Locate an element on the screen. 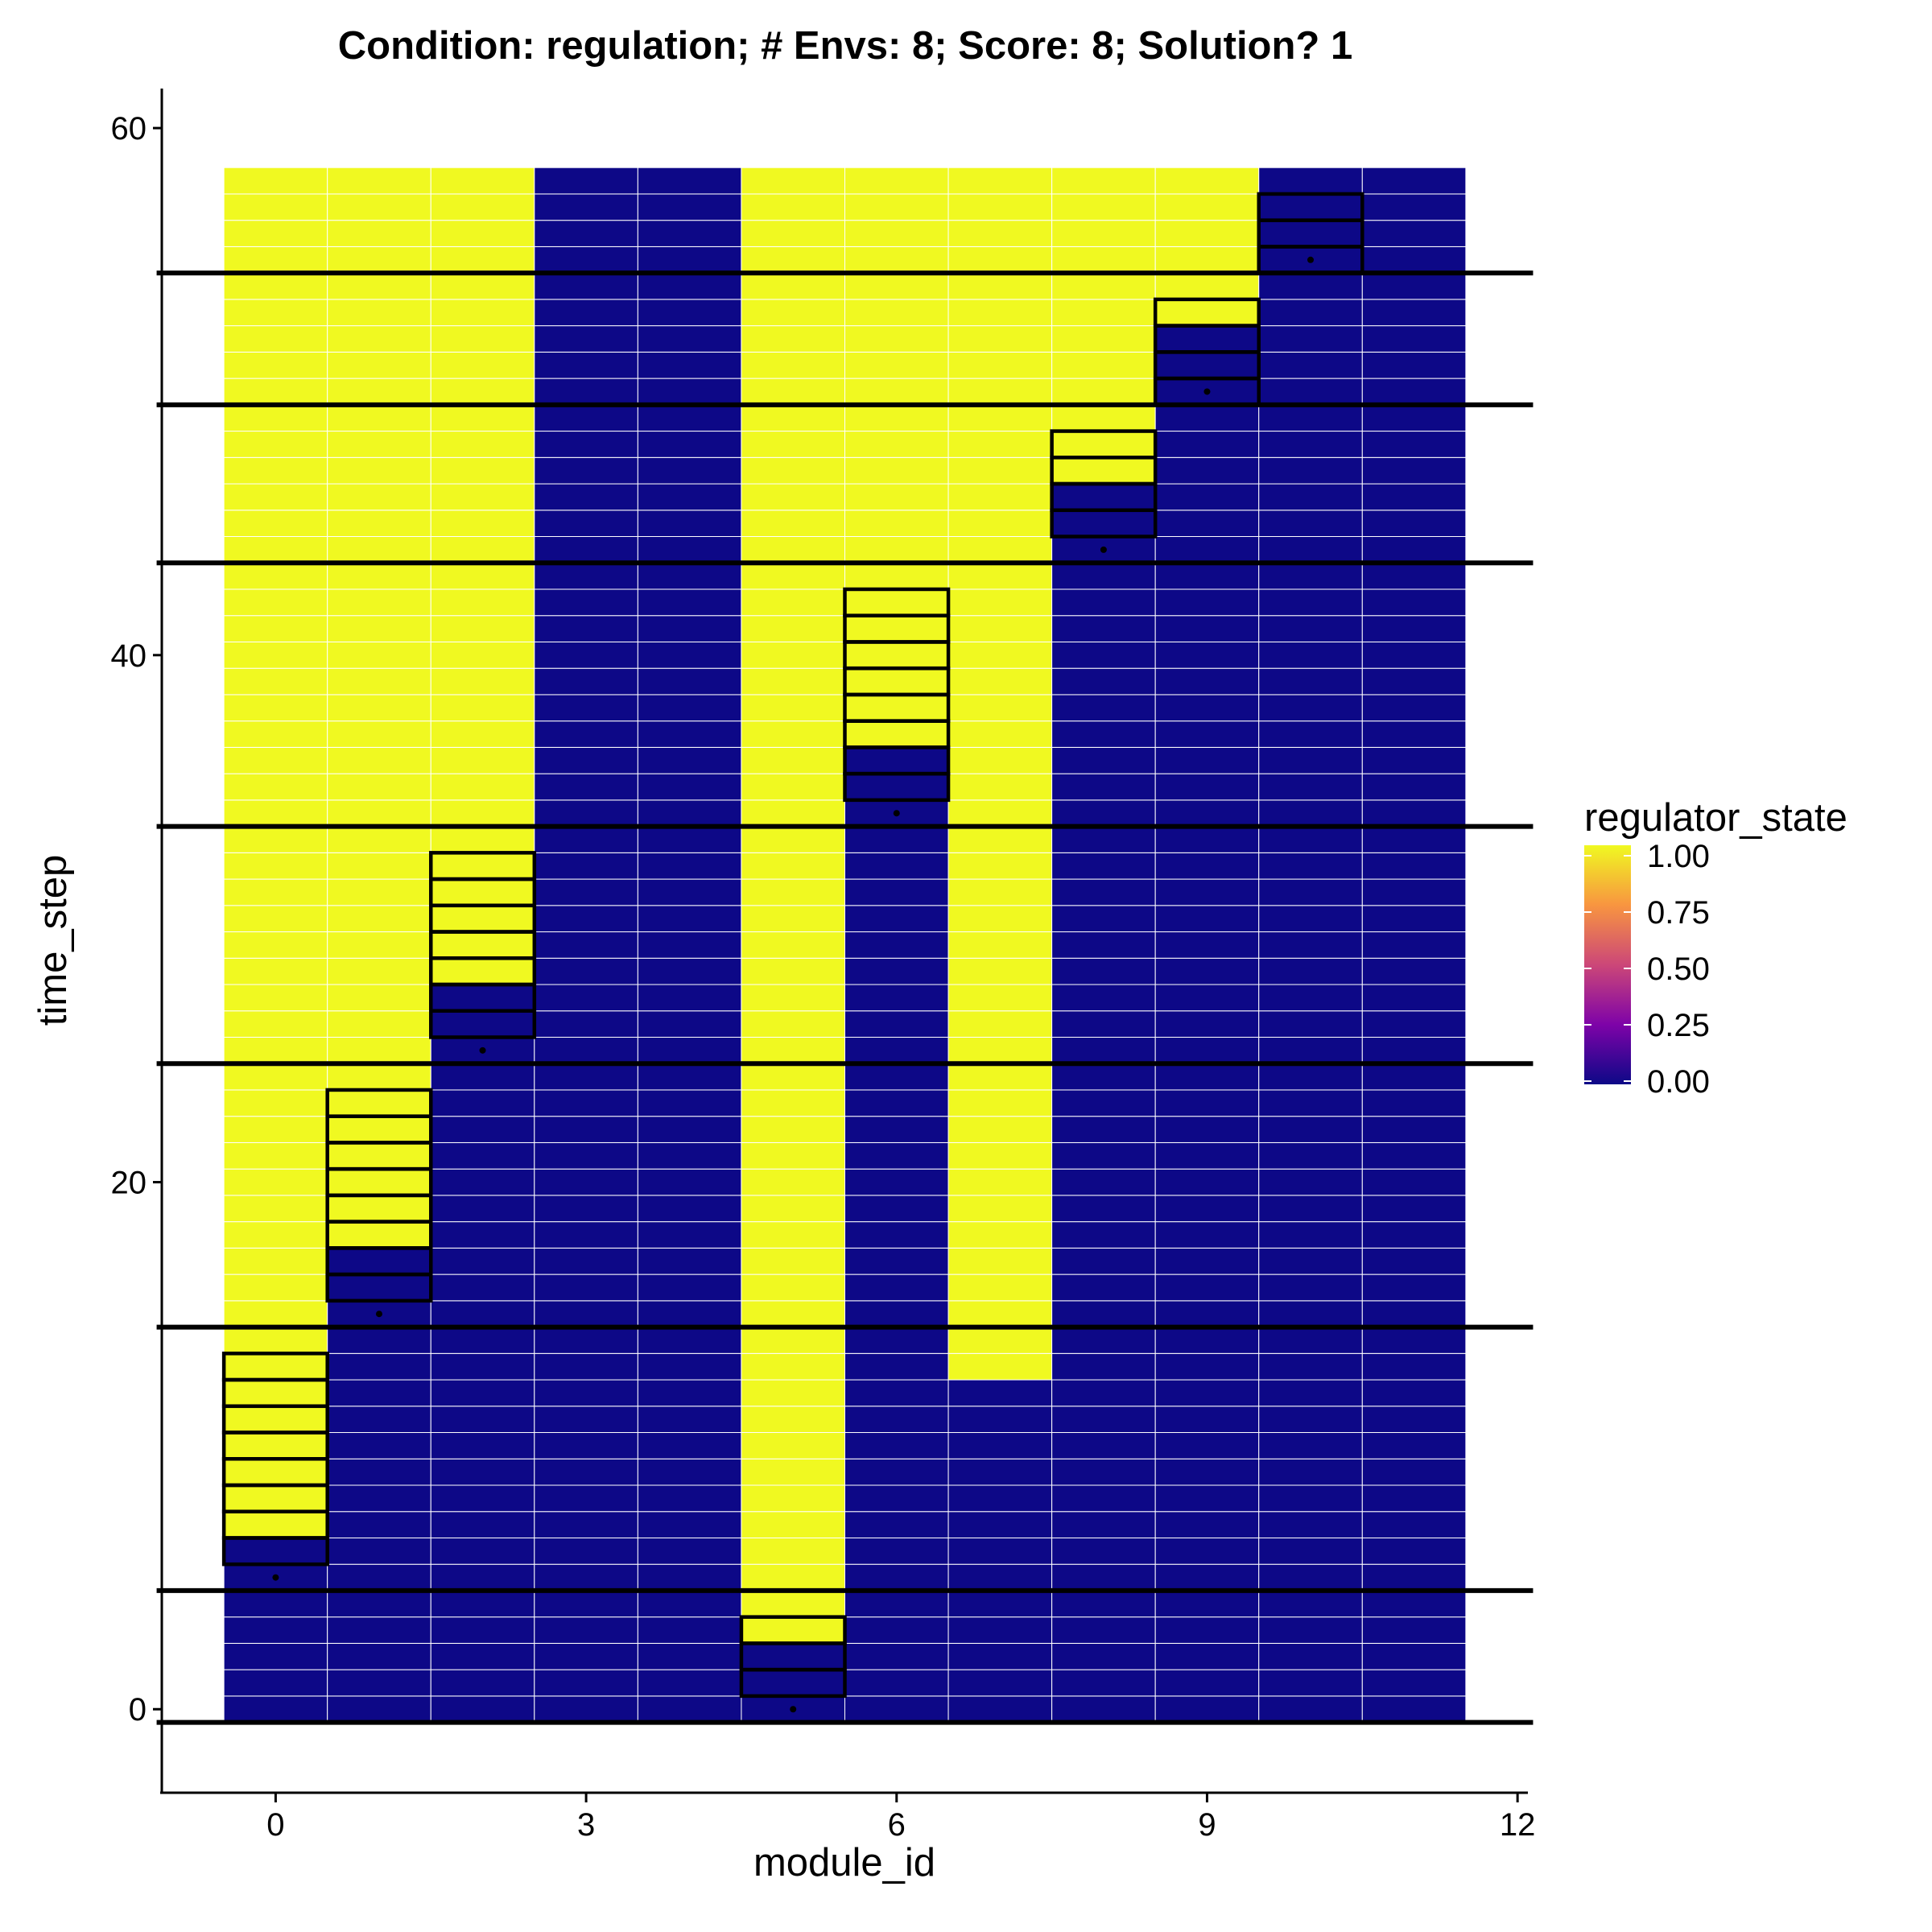 The height and width of the screenshot is (1932, 1932). x-tick-label: 9 is located at coordinates (1207, 1825).